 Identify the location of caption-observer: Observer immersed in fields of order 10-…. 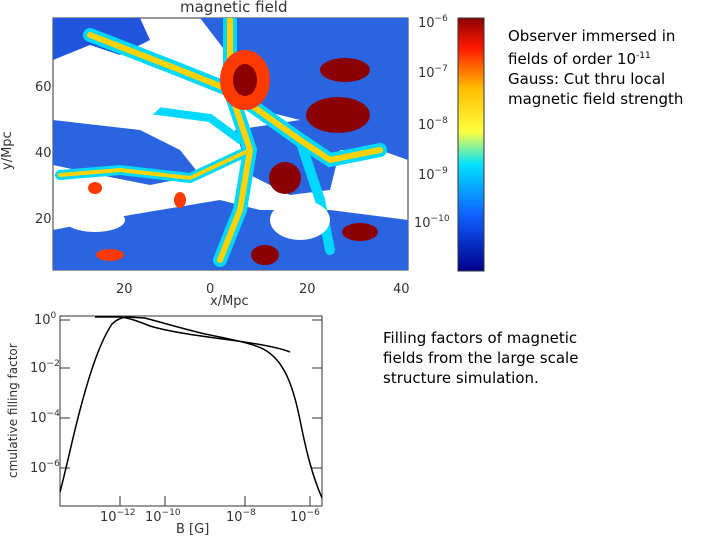
(613, 67).